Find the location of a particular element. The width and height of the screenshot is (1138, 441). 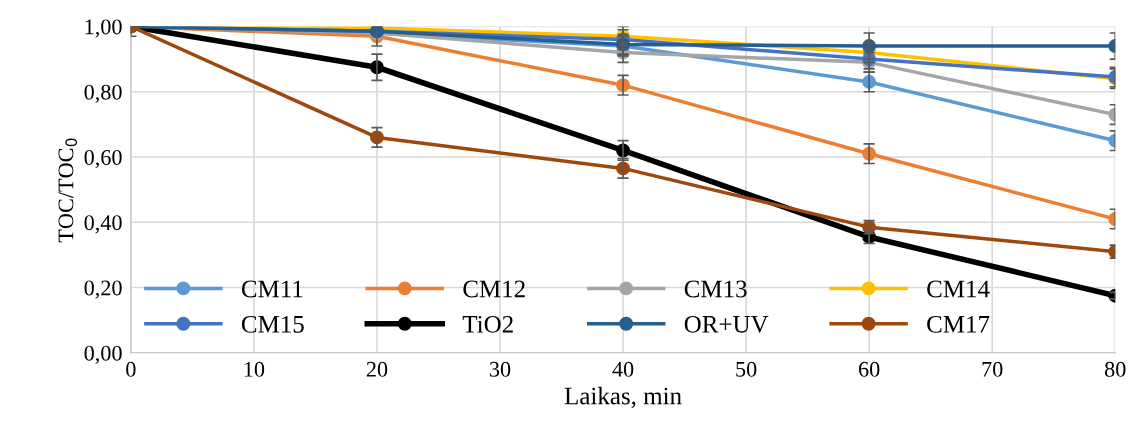

y-tick-label: 0,40 is located at coordinates (103, 224).